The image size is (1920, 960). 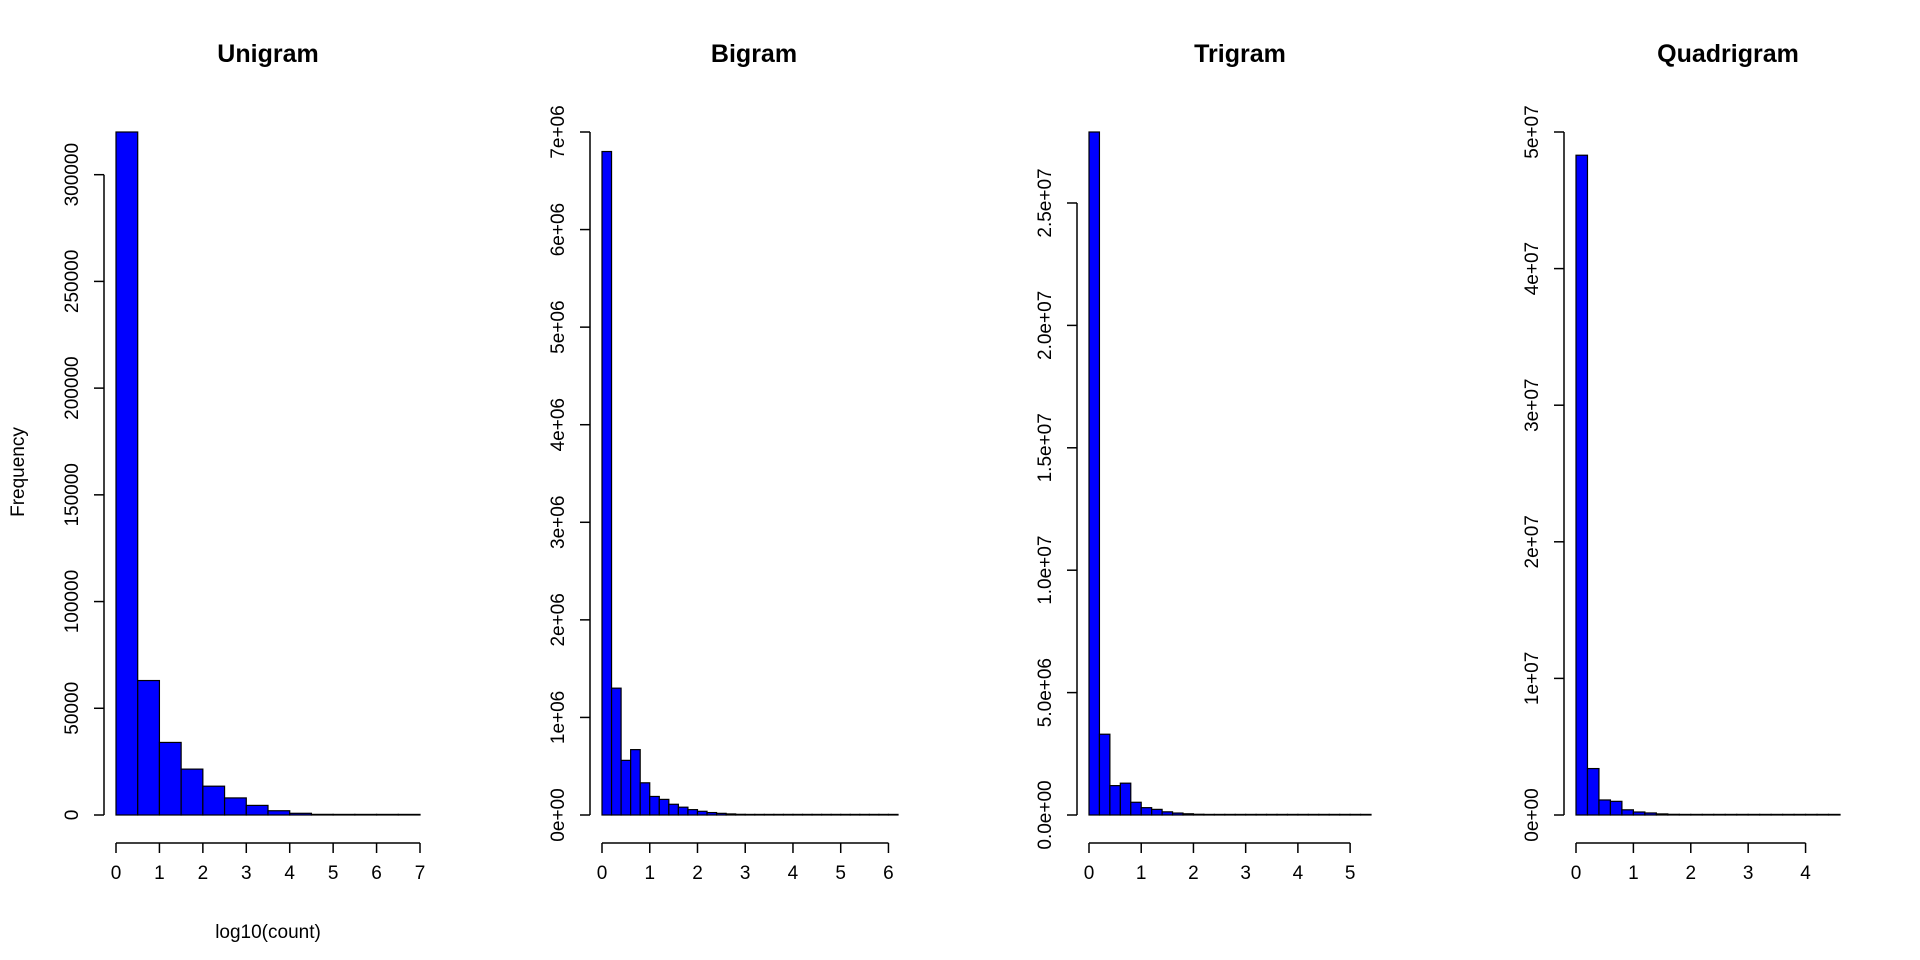 What do you see at coordinates (1532, 814) in the screenshot?
I see `y-tick-label: 0e+00` at bounding box center [1532, 814].